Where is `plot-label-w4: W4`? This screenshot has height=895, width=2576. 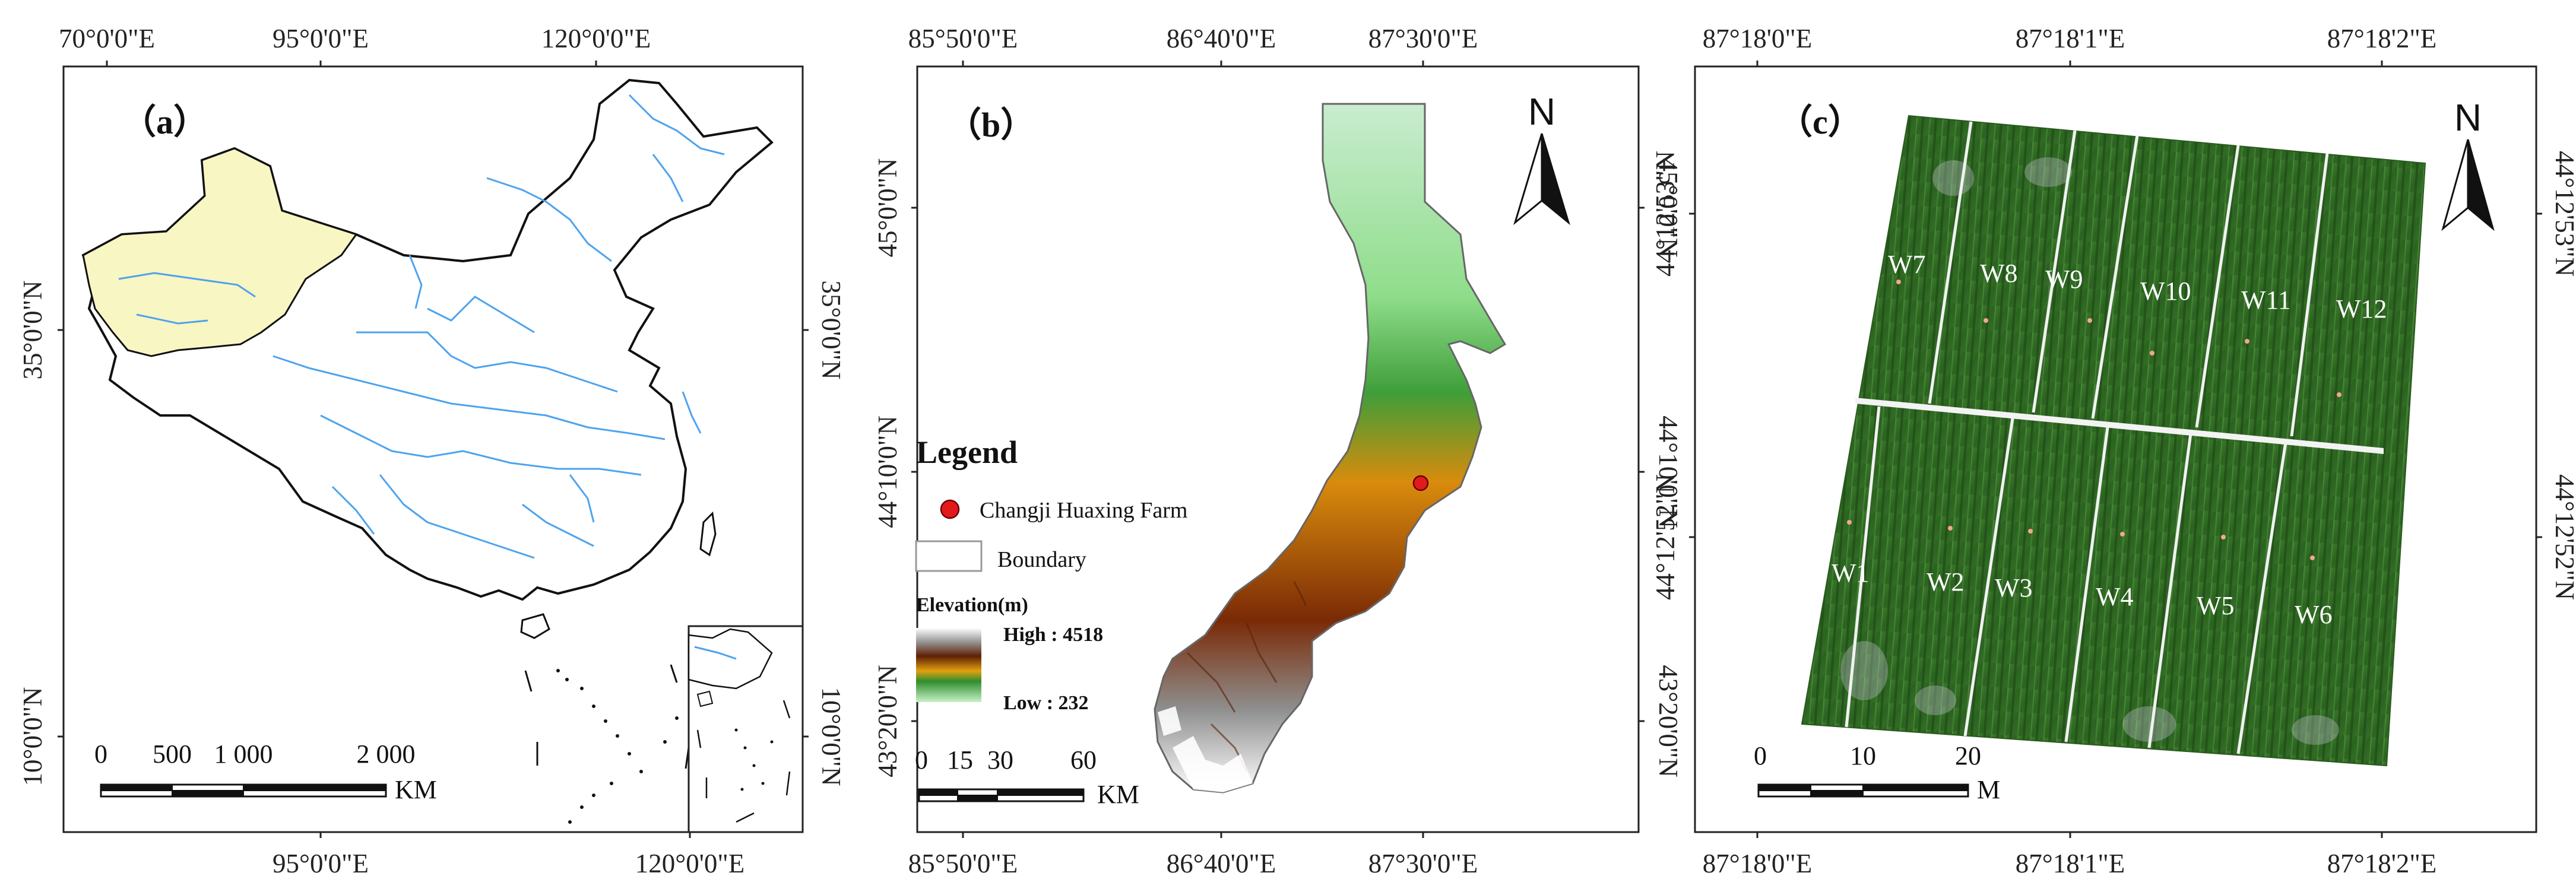 plot-label-w4: W4 is located at coordinates (2115, 596).